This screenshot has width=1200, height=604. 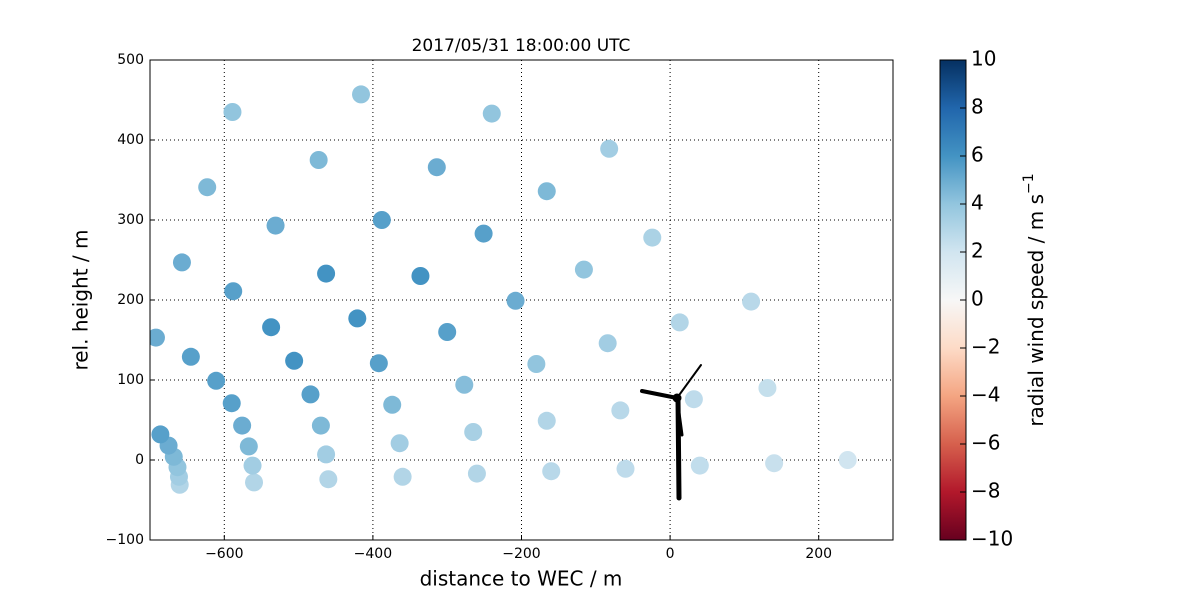 What do you see at coordinates (139, 460) in the screenshot?
I see `y-tick-label: 0` at bounding box center [139, 460].